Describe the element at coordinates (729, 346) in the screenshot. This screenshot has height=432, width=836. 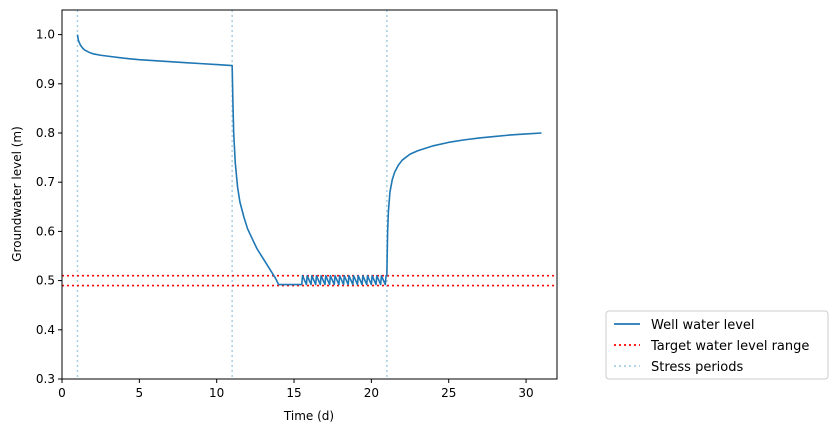
I see `legend-label-target-range: Target water level range` at that location.